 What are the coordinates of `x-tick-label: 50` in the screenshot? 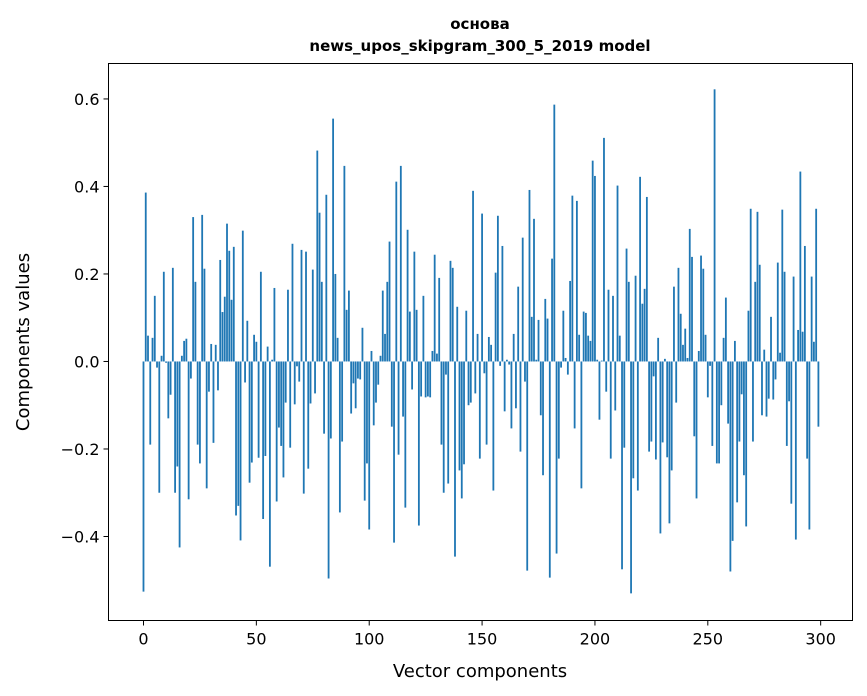 It's located at (256, 639).